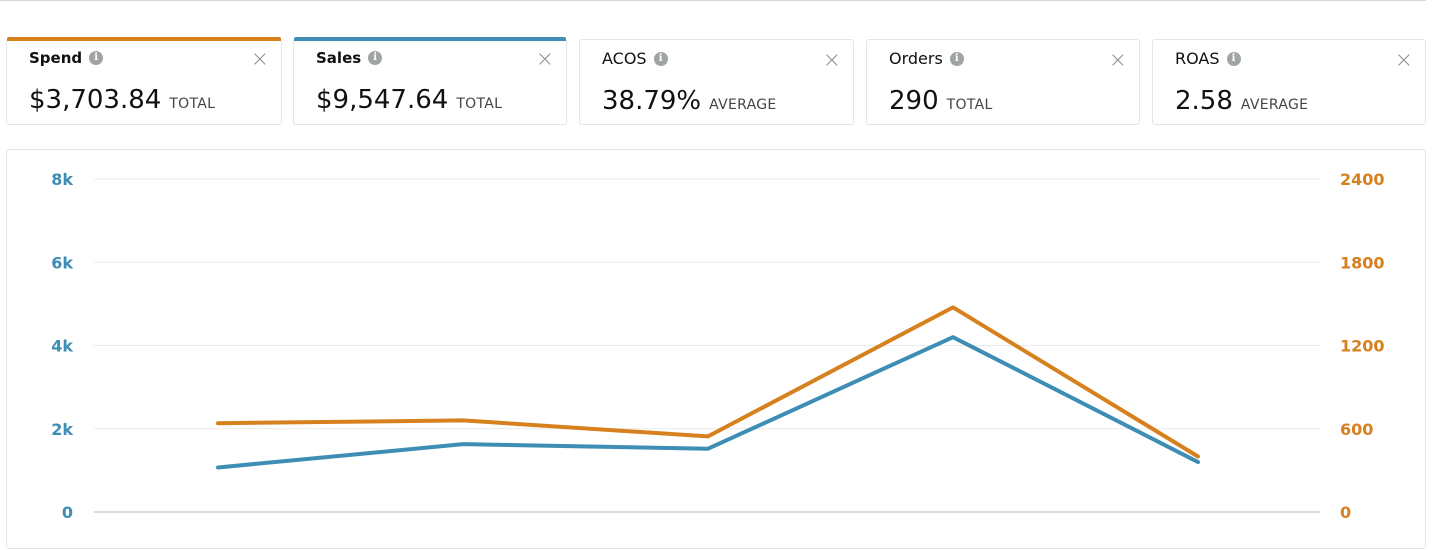 This screenshot has height=550, width=1440. I want to click on right-axis-tick-label: 0, so click(1345, 512).